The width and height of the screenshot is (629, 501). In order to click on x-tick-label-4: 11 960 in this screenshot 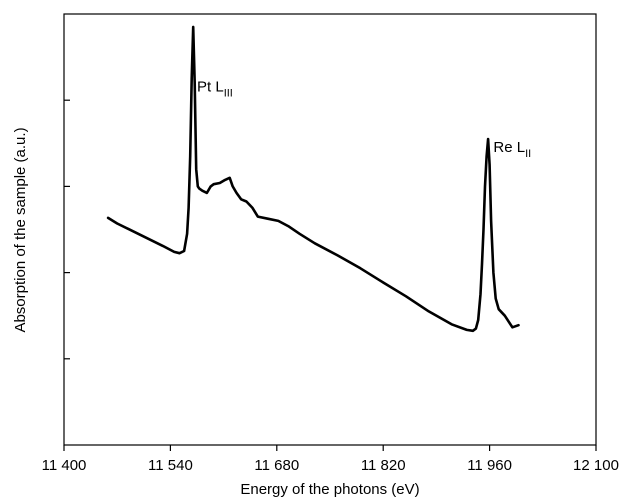, I will do `click(489, 465)`.